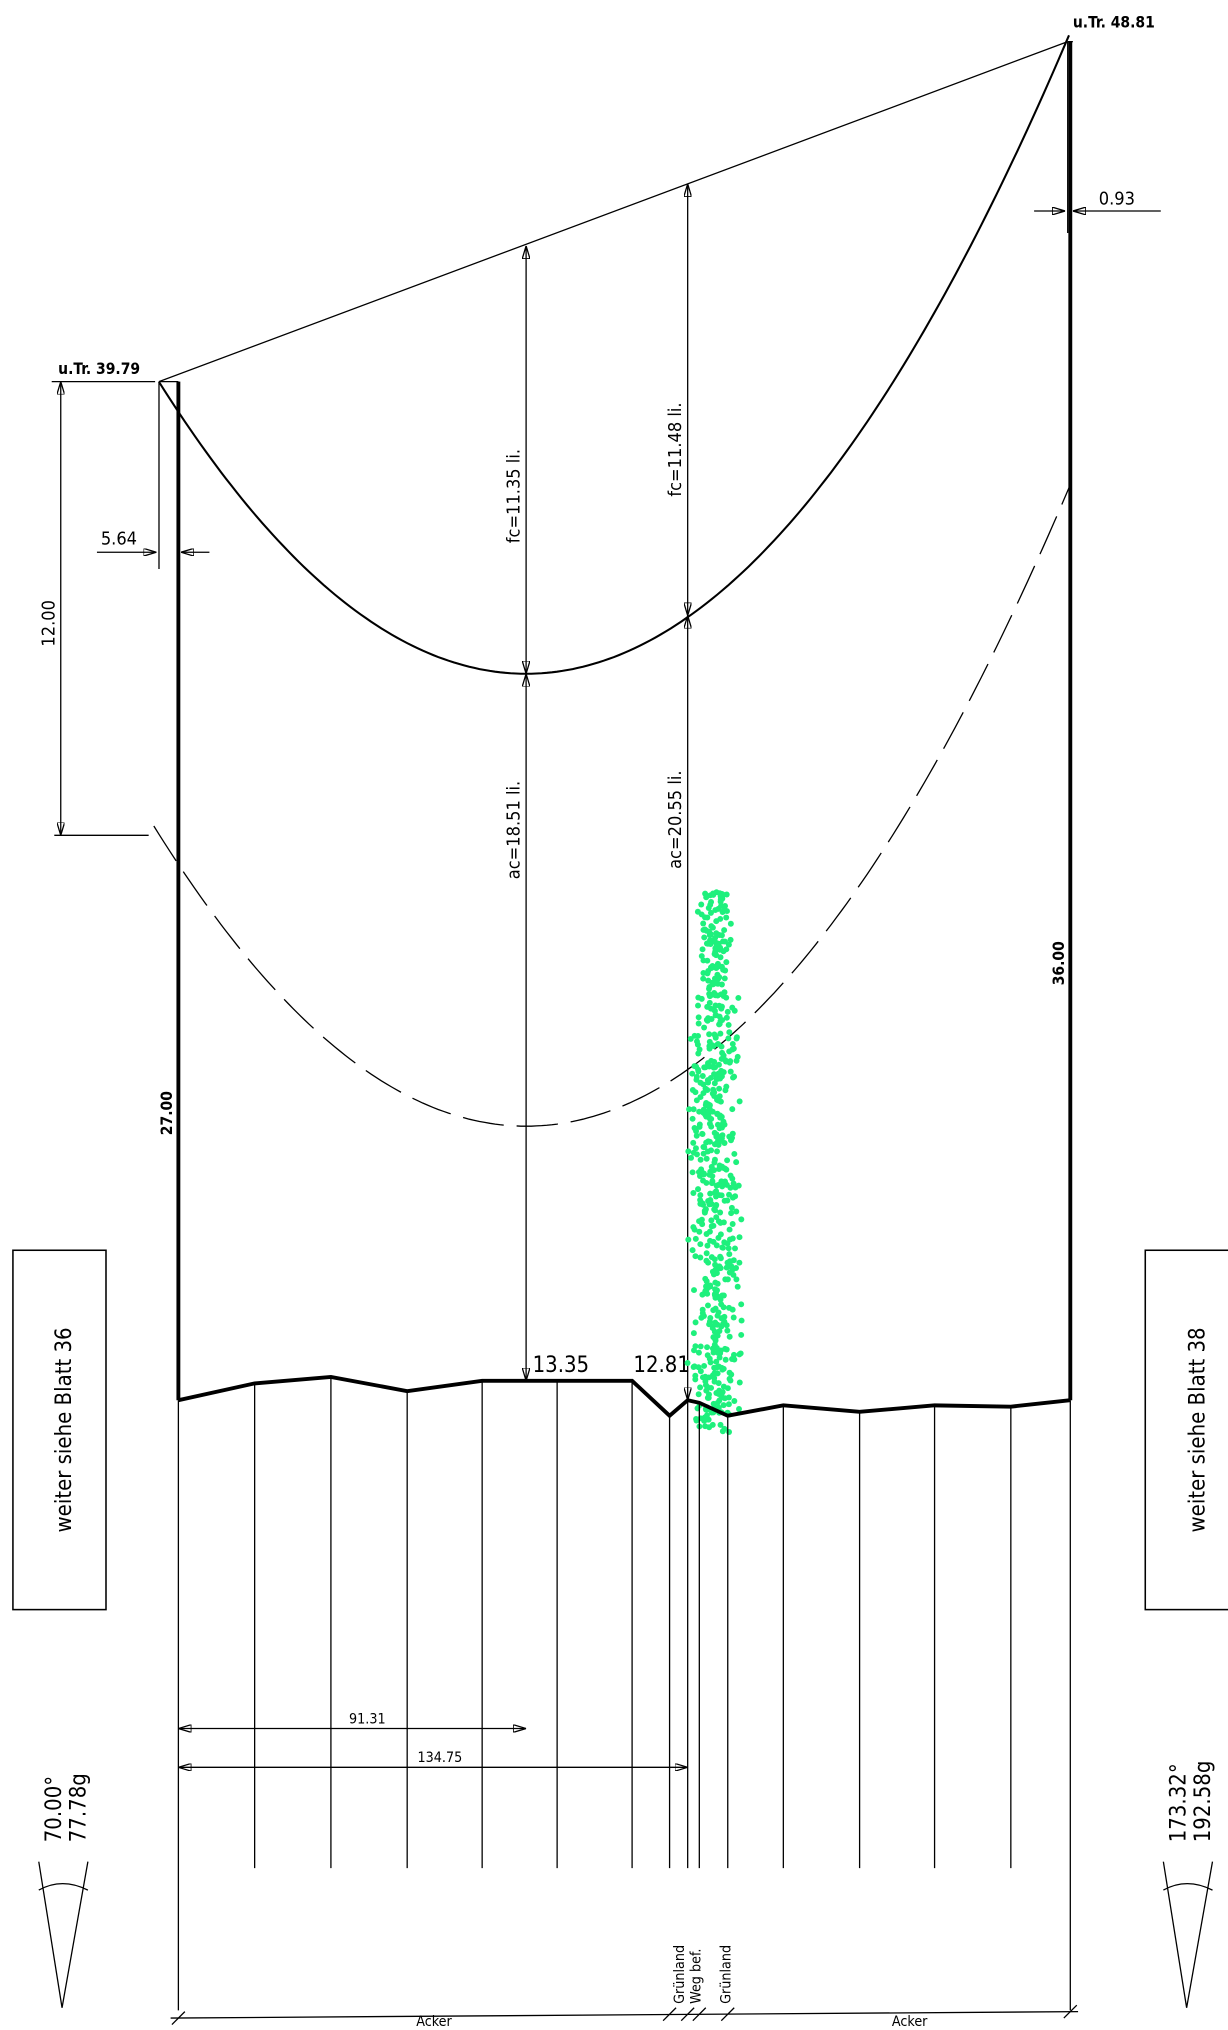  What do you see at coordinates (1114, 22) in the screenshot?
I see `tower-label: u.Tr. 48.81` at bounding box center [1114, 22].